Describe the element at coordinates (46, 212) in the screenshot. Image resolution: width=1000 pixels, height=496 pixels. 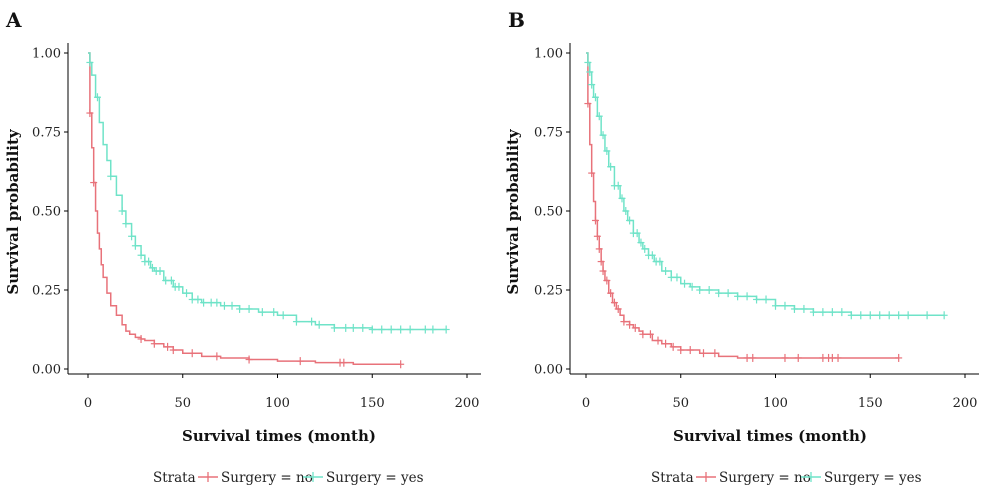
I see `y-tick-label-a: 0.50` at that location.